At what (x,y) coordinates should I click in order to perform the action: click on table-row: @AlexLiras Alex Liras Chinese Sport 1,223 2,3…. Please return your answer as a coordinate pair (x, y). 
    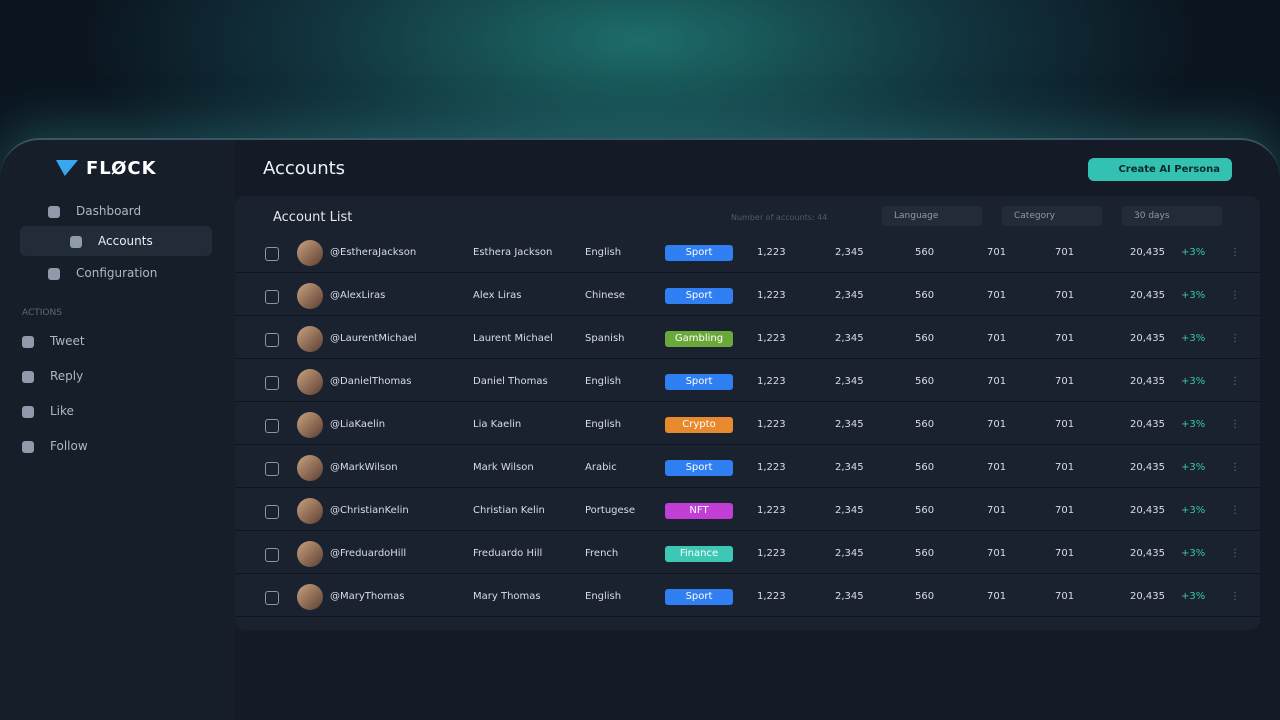
    Looking at the image, I should click on (747, 296).